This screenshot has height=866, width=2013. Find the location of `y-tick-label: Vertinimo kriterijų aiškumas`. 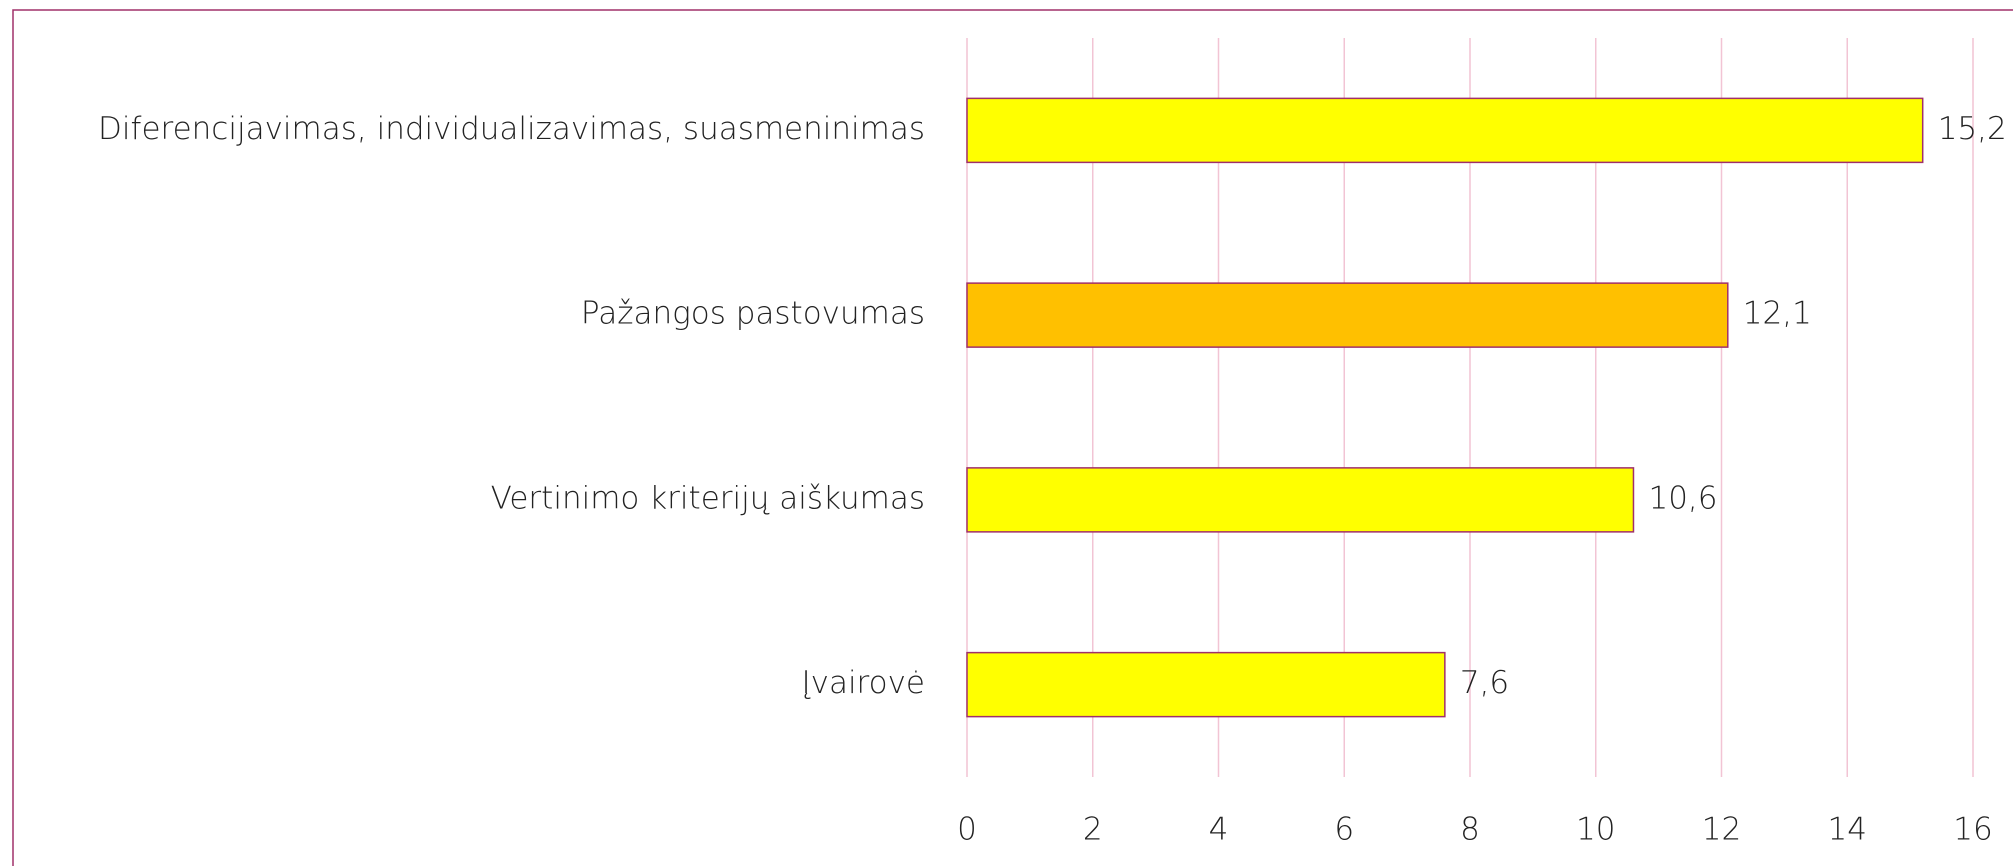

y-tick-label: Vertinimo kriterijų aiškumas is located at coordinates (708, 498).